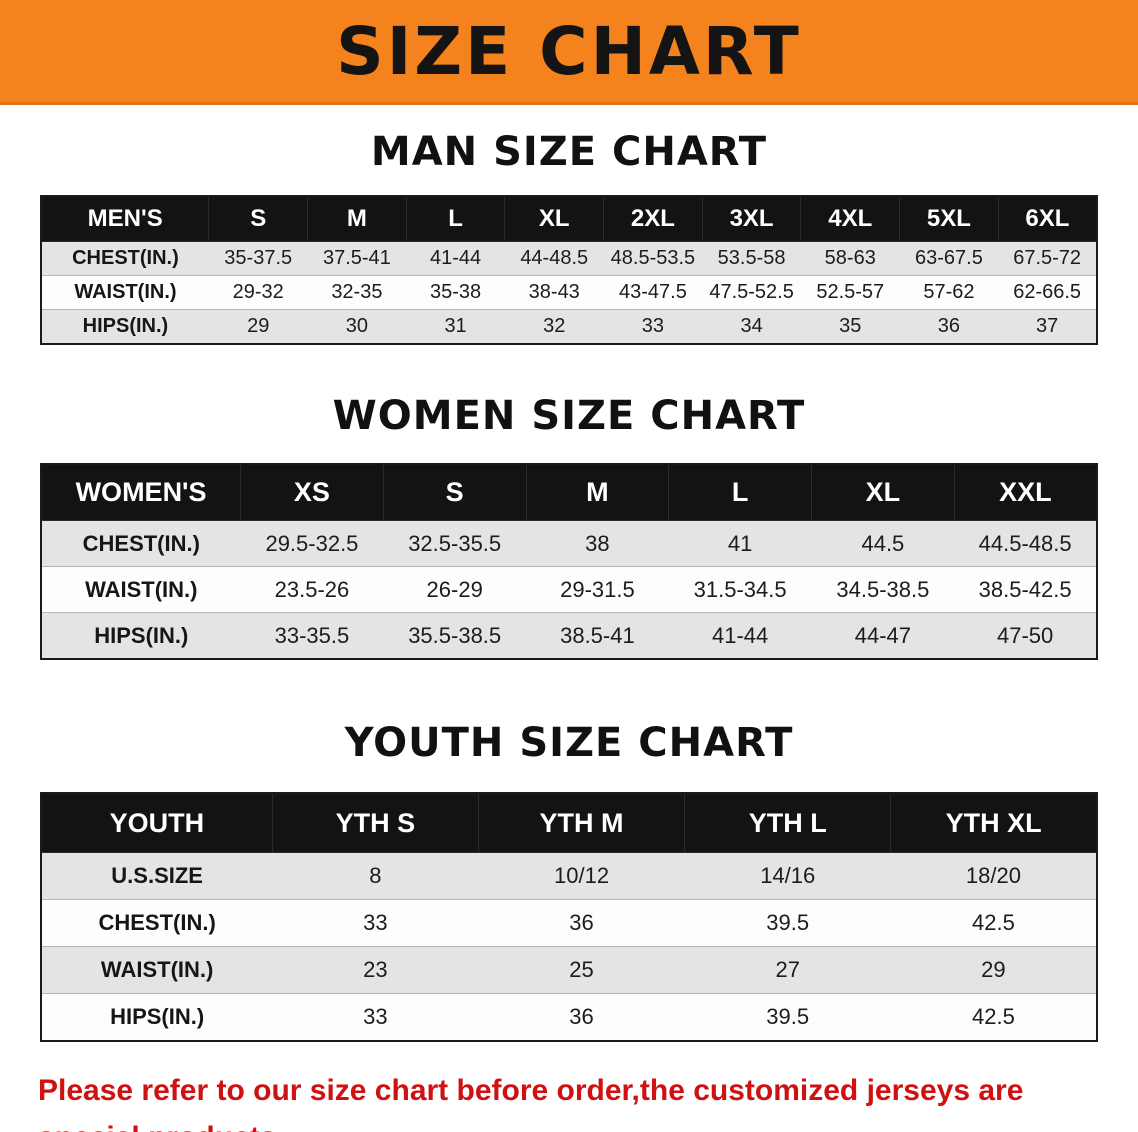  Describe the element at coordinates (569, 218) in the screenshot. I see `header-row: MEN'S S M L XL 2XL 3XL 4XL 5XL 6XL` at that location.